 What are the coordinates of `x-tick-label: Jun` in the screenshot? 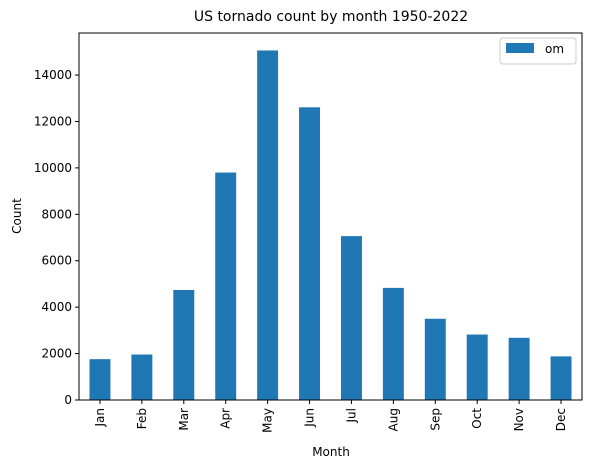 It's located at (310, 418).